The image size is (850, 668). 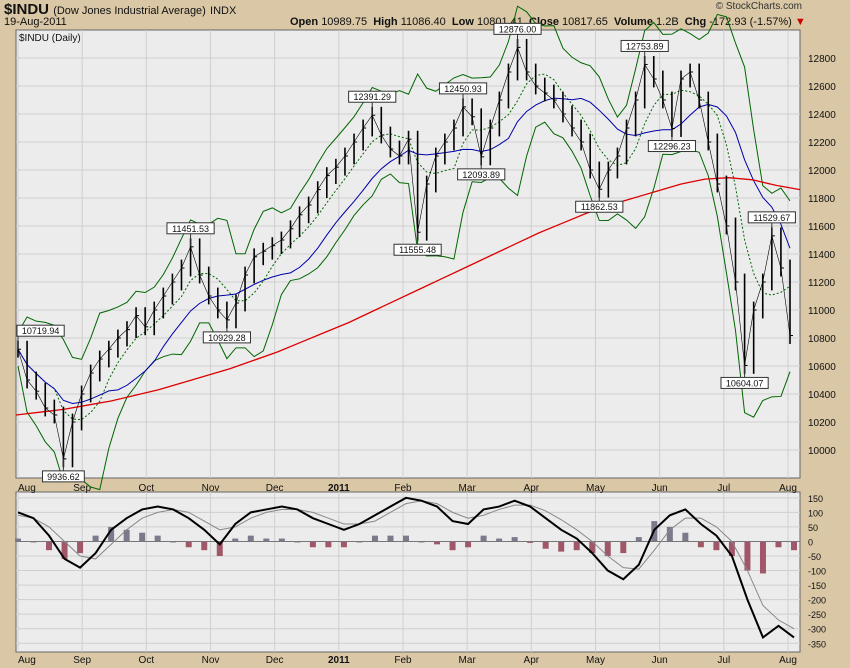 What do you see at coordinates (800, 22) in the screenshot?
I see `down-arrow-icon: ▼` at bounding box center [800, 22].